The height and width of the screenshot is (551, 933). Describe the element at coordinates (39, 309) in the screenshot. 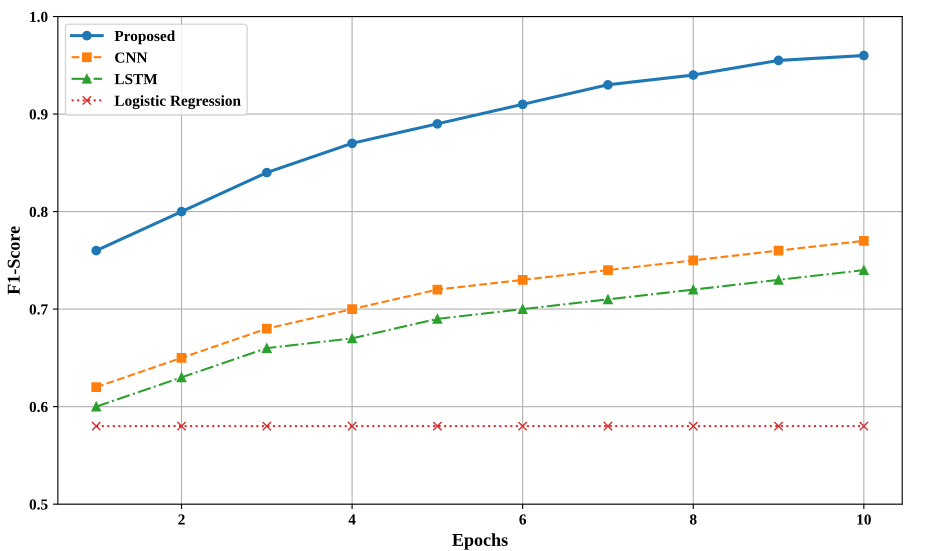

I see `y-tick-label: 0.7` at that location.